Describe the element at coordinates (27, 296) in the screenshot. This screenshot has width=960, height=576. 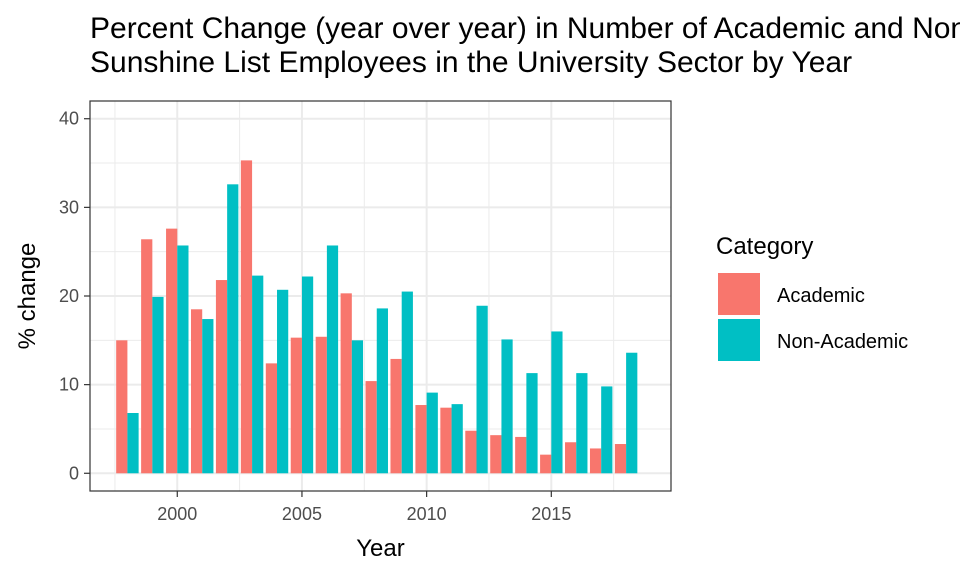
I see `y-axis-title: % change` at that location.